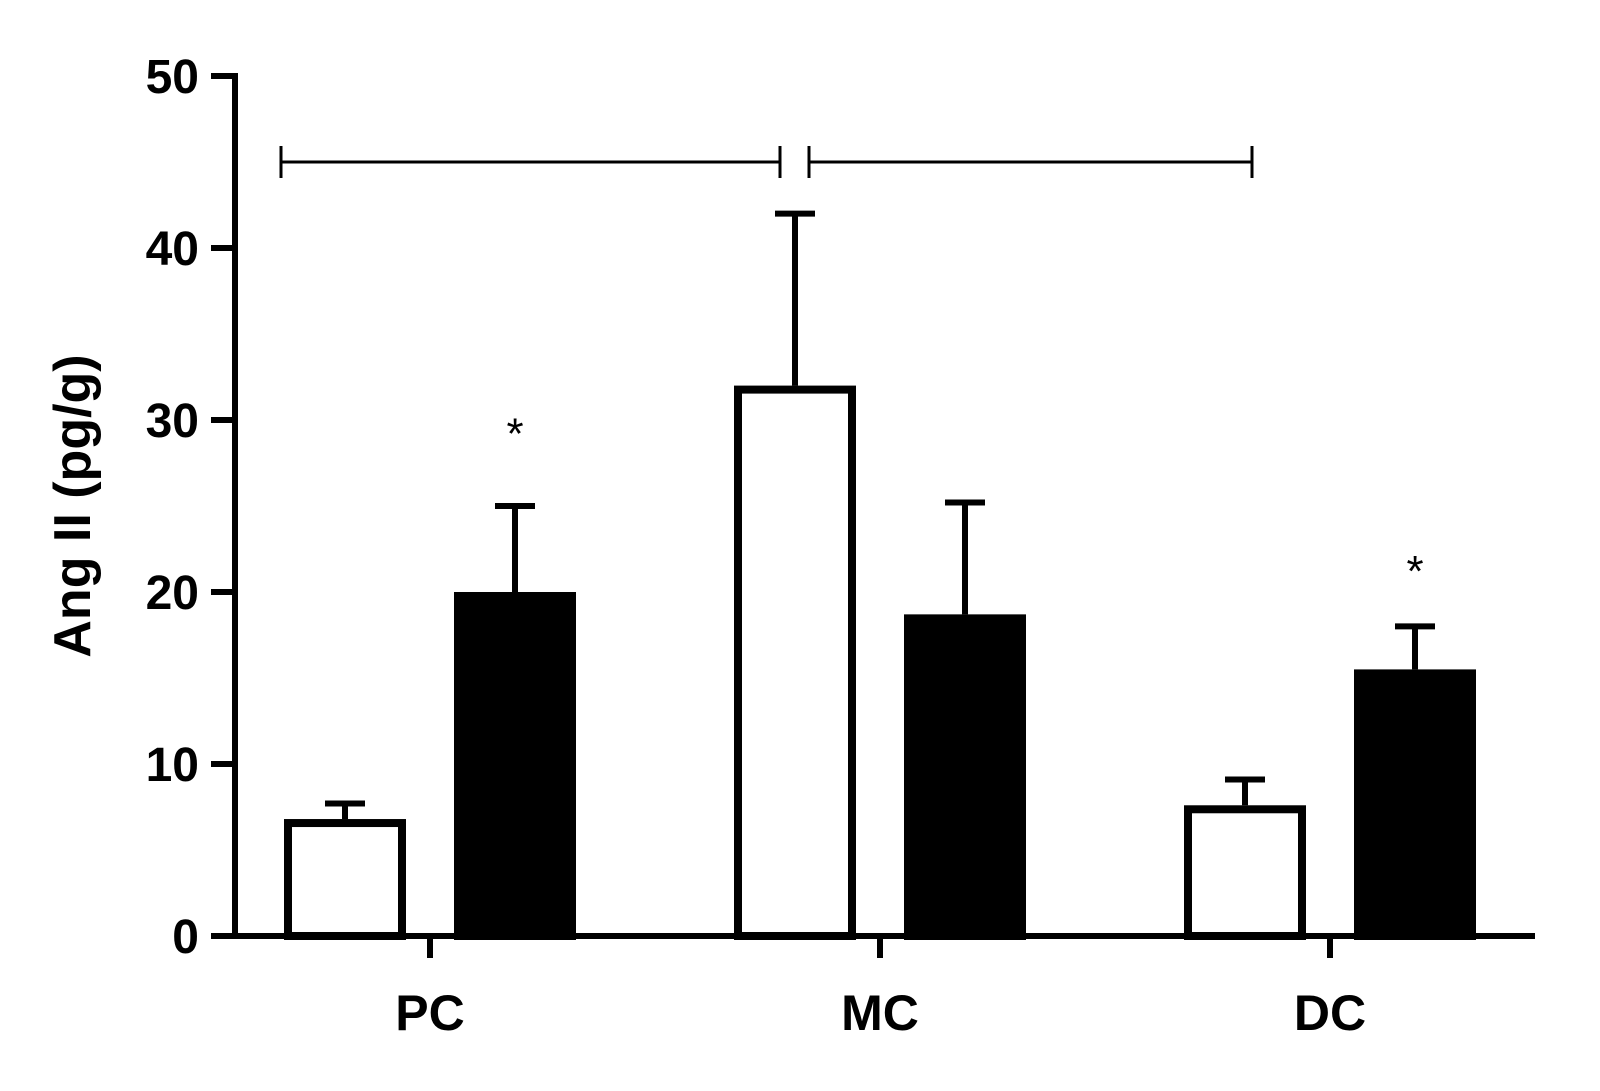 The width and height of the screenshot is (1600, 1091). Describe the element at coordinates (345, 879) in the screenshot. I see `bar-pc-white` at that location.